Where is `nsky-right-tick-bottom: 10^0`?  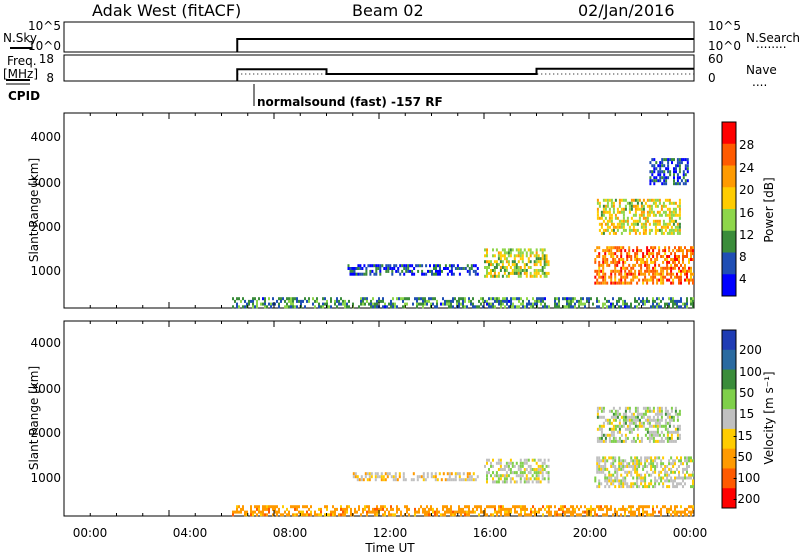
nsky-right-tick-bottom: 10^0 is located at coordinates (724, 46).